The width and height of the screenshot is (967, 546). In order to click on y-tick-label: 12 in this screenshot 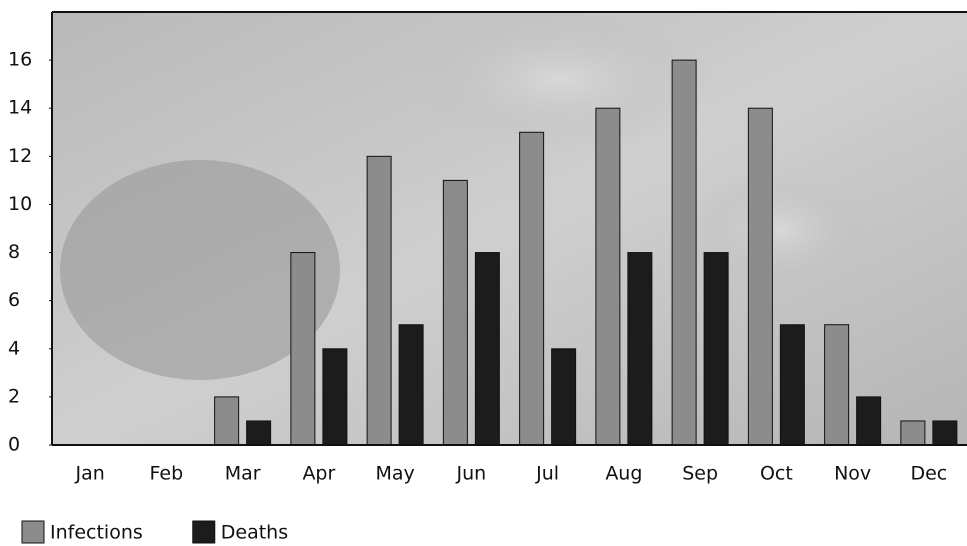, I will do `click(20, 156)`.